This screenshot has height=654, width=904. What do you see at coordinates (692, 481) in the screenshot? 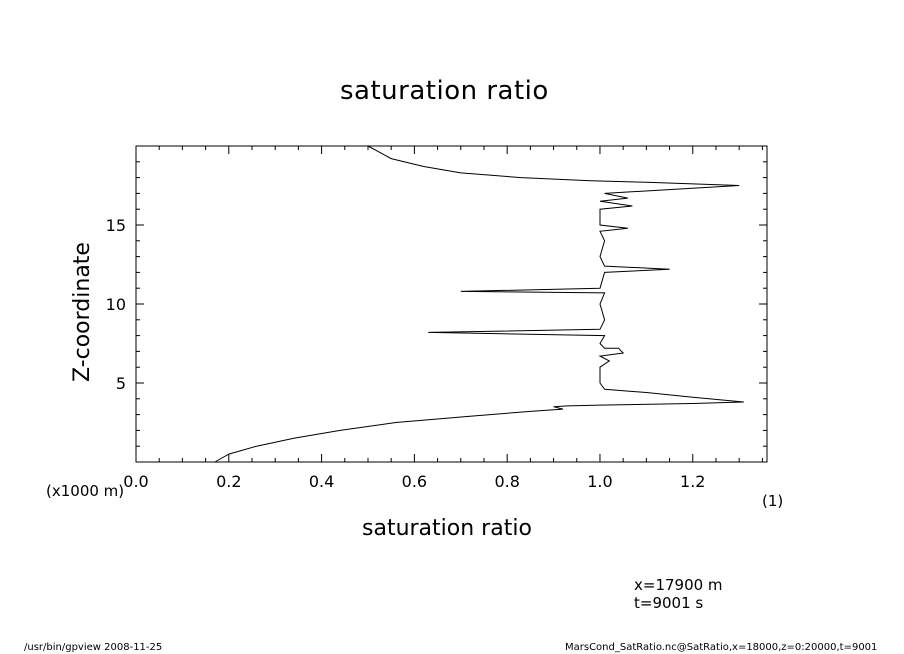
I see `x-tick-label: 1.2` at bounding box center [692, 481].